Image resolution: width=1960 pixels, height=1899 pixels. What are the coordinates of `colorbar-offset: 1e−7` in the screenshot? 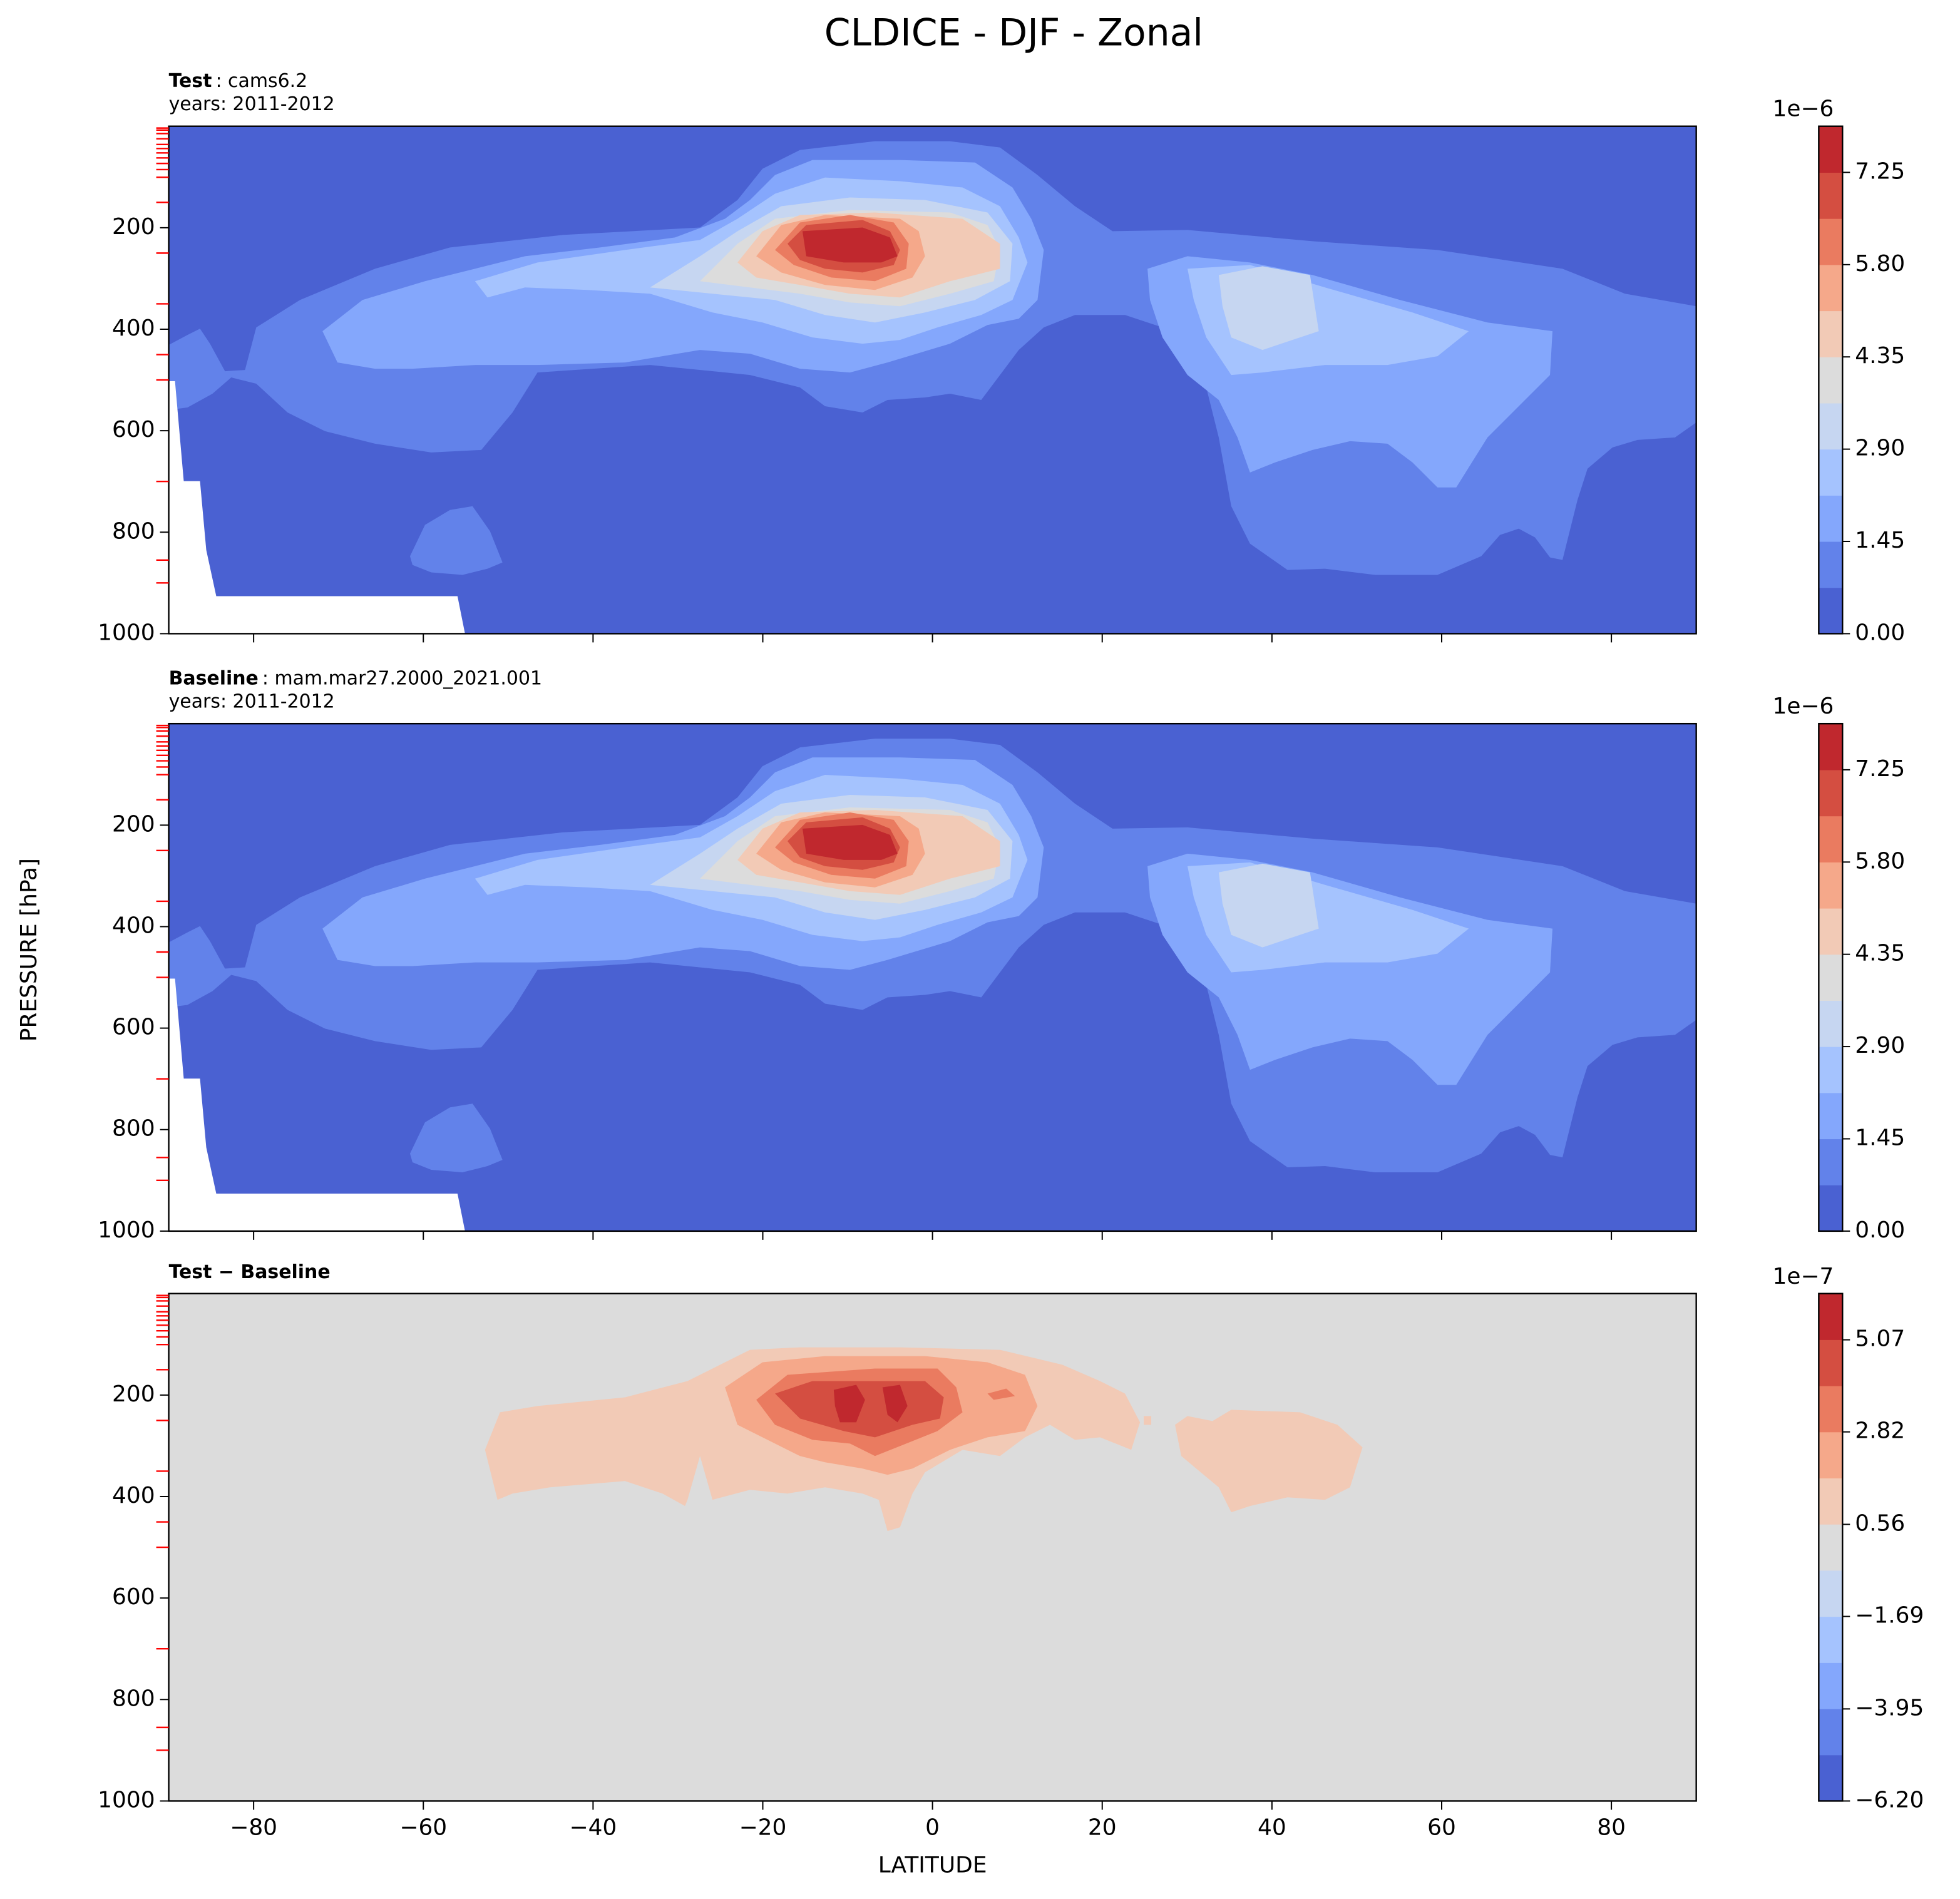 It's located at (1803, 1276).